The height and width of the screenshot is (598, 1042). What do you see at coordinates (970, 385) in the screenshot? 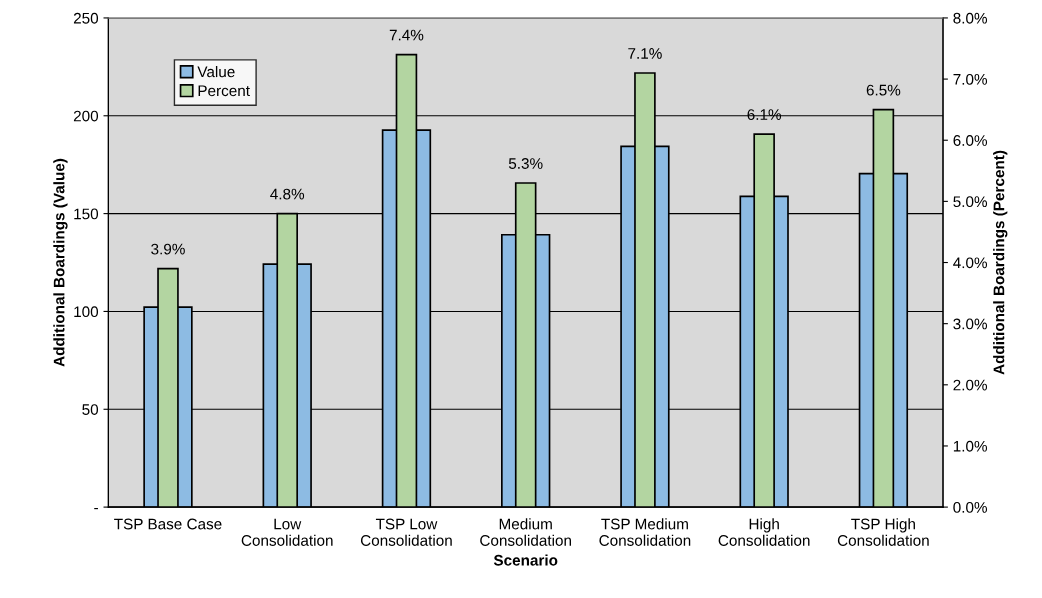
I see `y2-tick-label: 2.0%` at bounding box center [970, 385].